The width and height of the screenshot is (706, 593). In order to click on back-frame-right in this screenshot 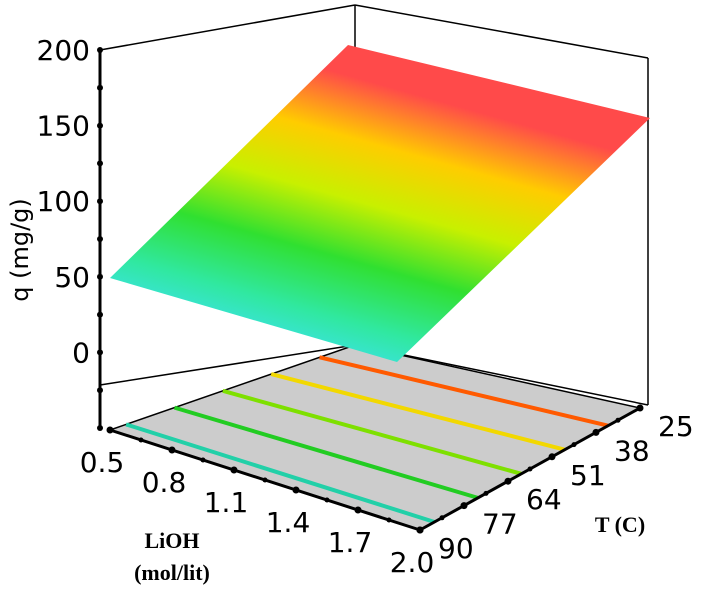, I will do `click(501, 31)`.